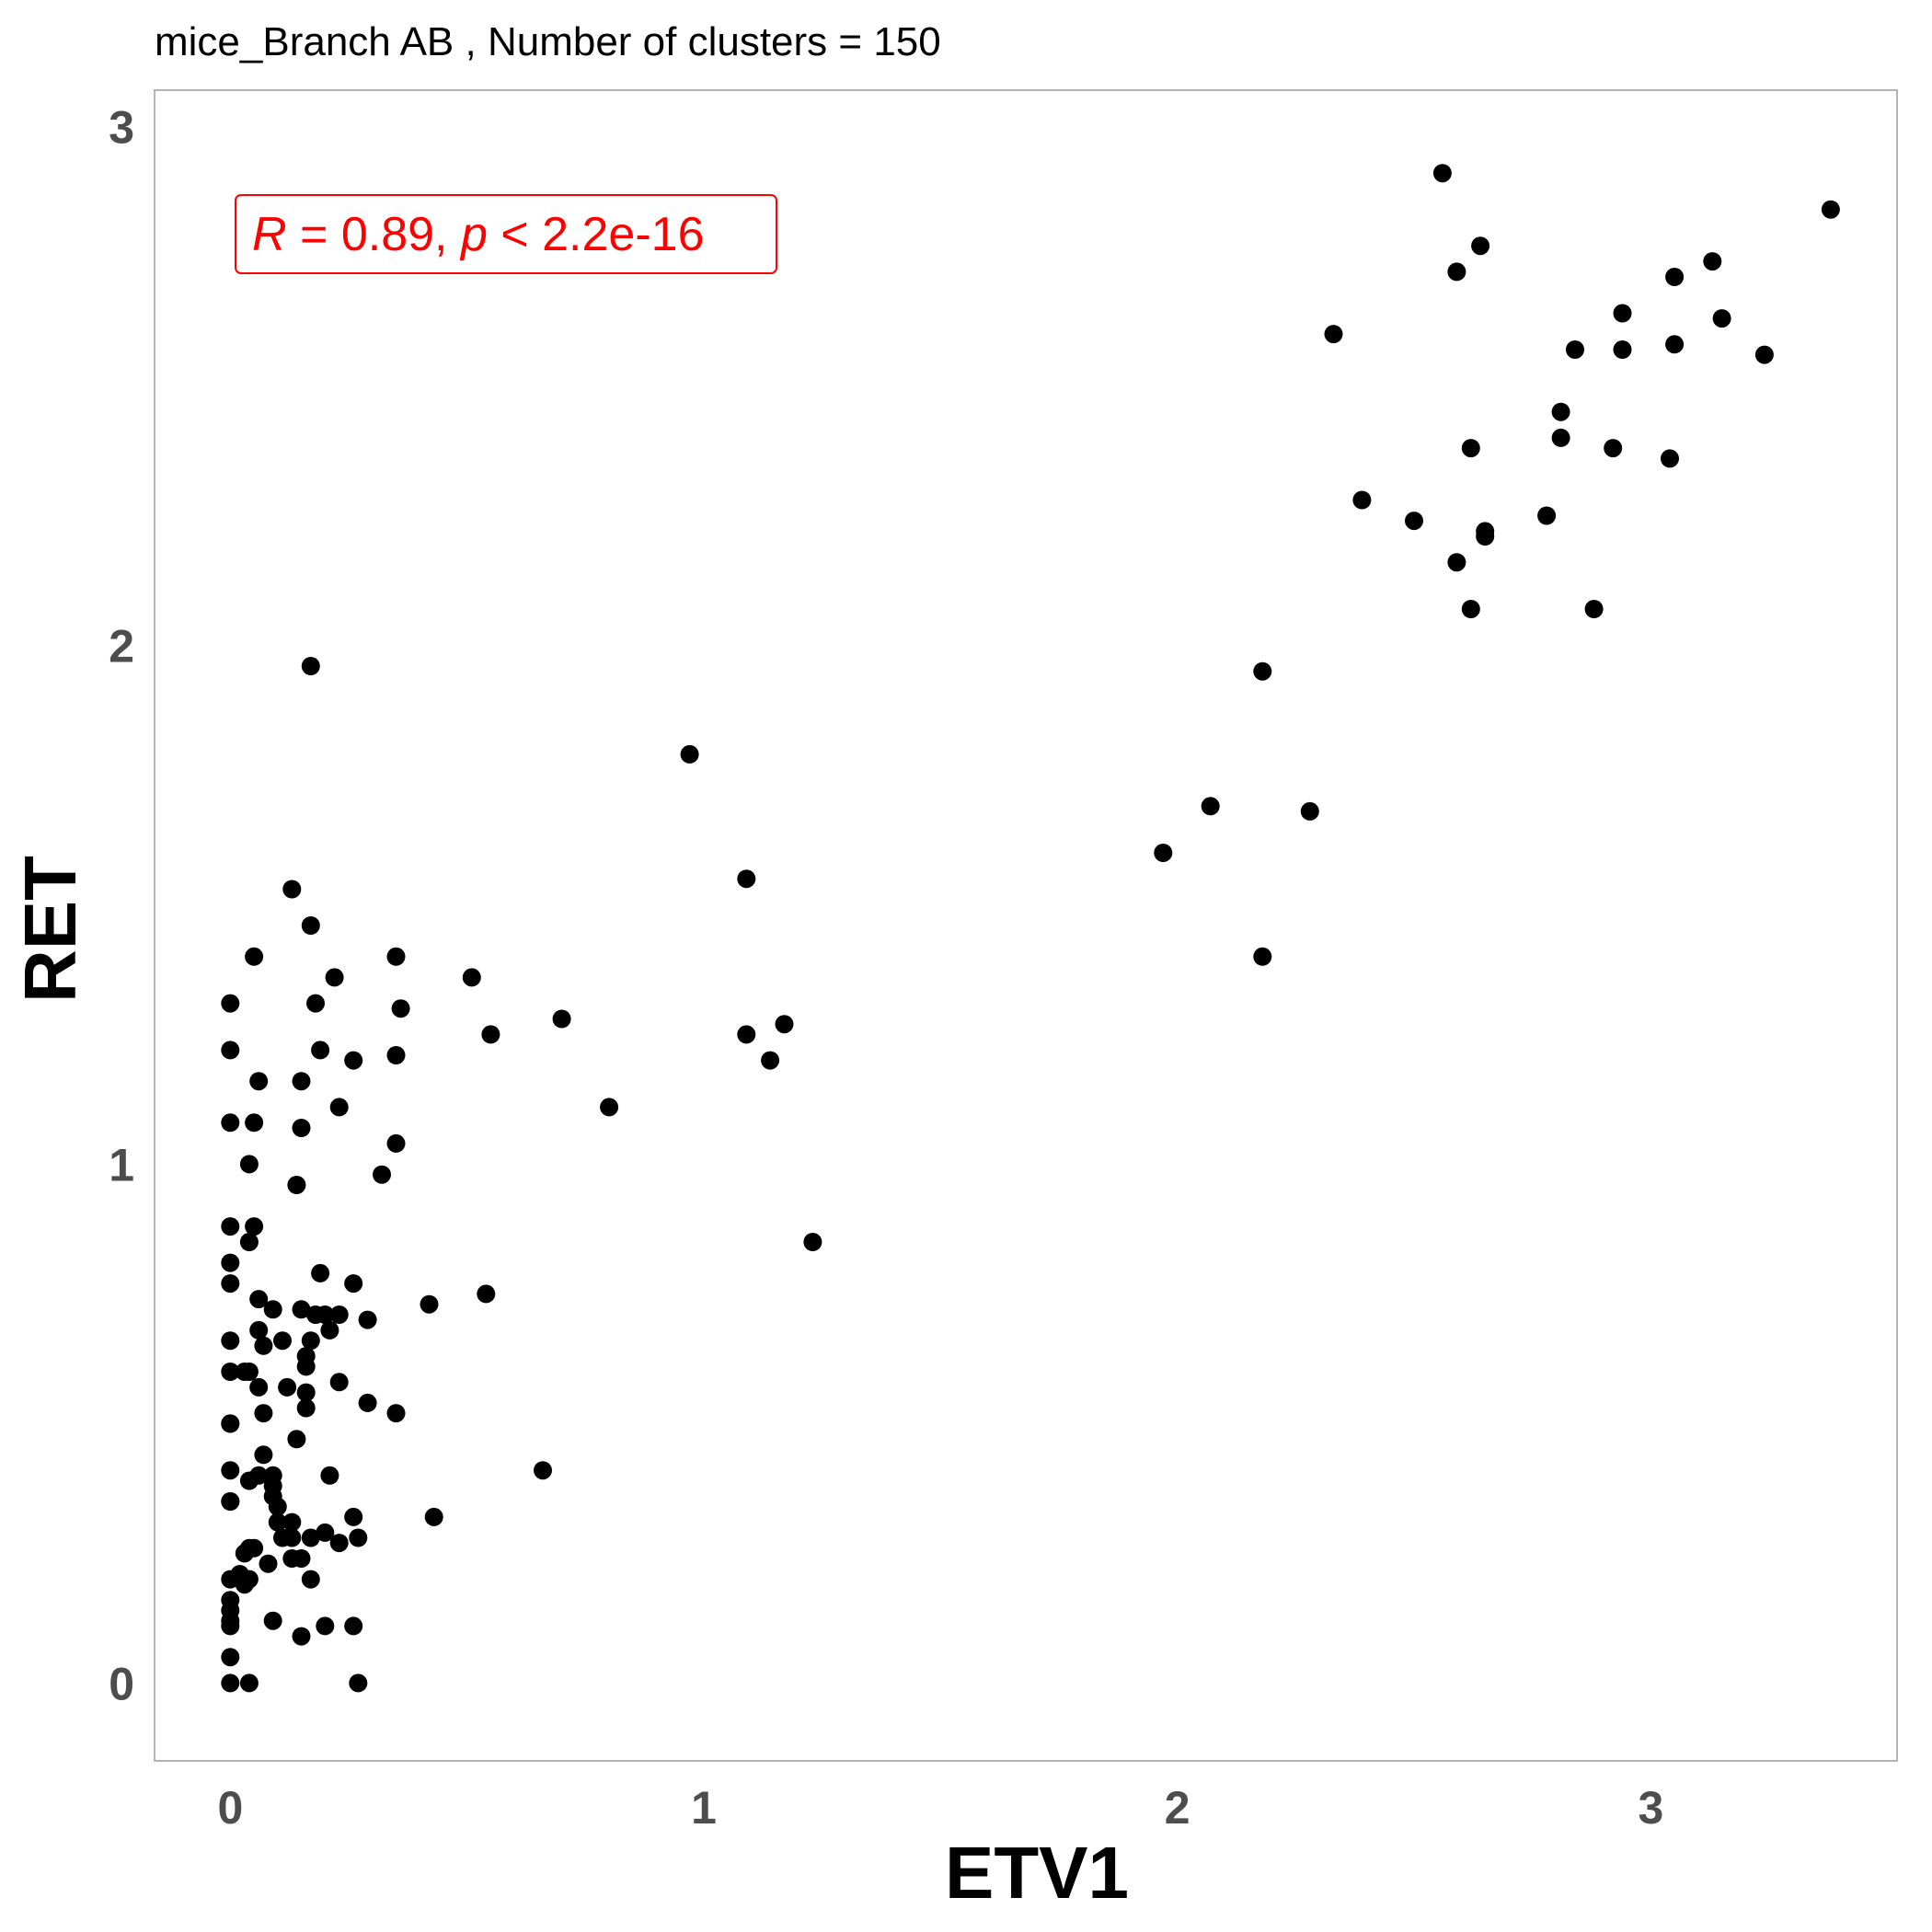 Image resolution: width=1932 pixels, height=1932 pixels. Describe the element at coordinates (121, 1683) in the screenshot. I see `y-tick-label: 0` at that location.